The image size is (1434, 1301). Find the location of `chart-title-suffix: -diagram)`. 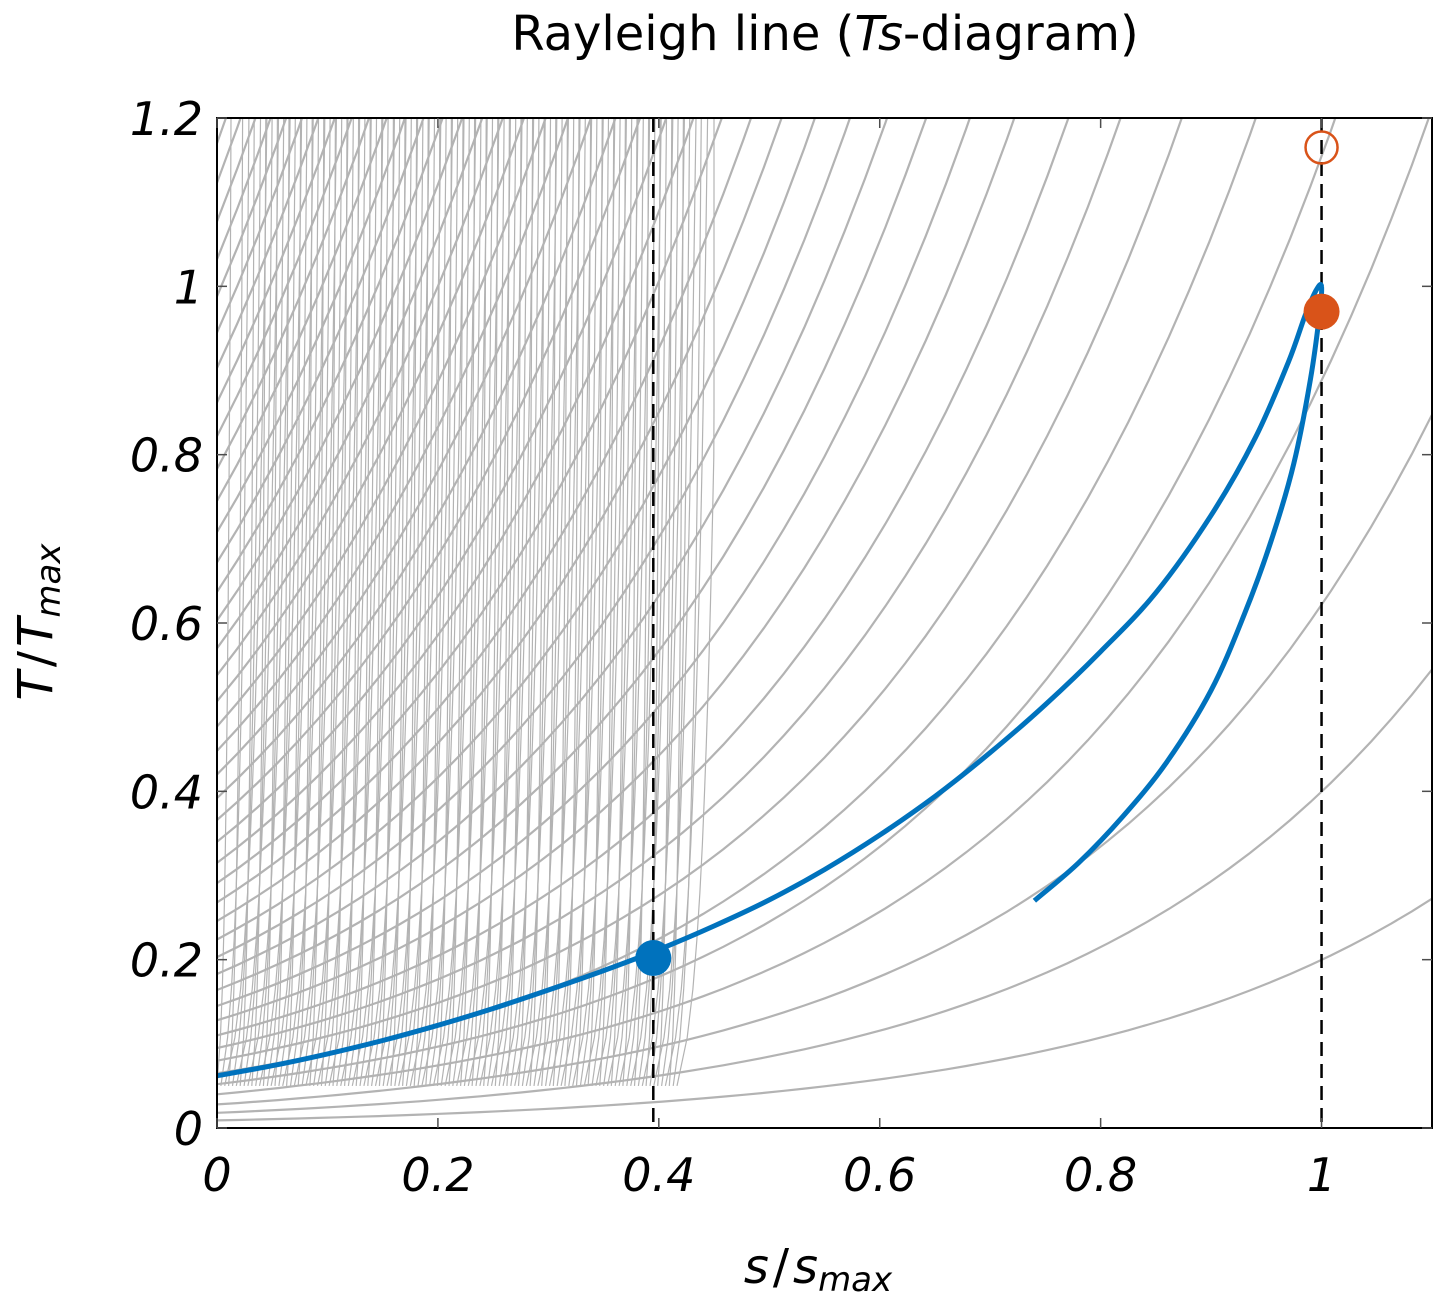

chart-title-suffix: -diagram) is located at coordinates (1021, 34).